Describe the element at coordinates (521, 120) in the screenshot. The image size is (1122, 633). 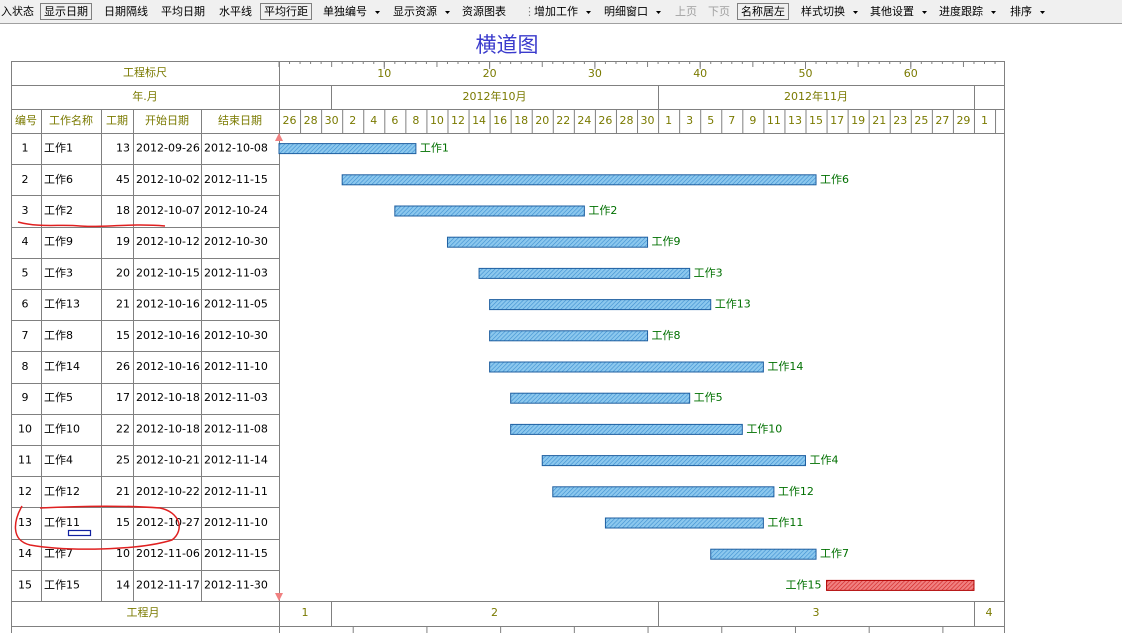
I see `day-label: 18` at that location.